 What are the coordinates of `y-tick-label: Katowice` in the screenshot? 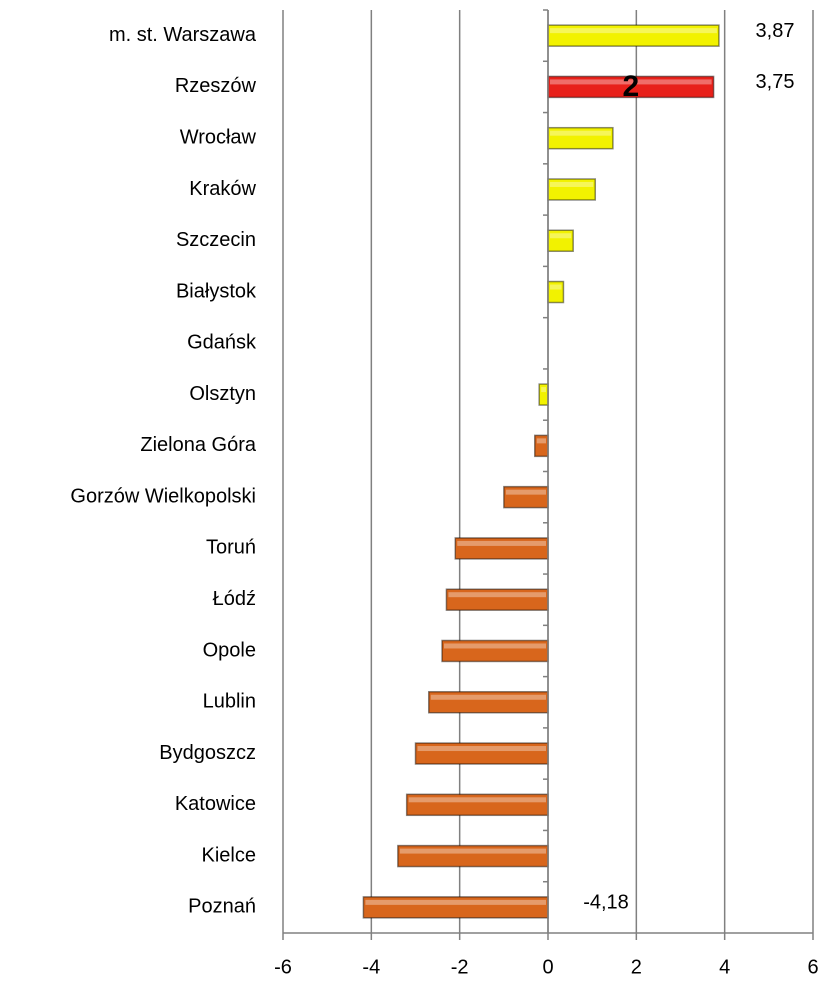 It's located at (215, 804).